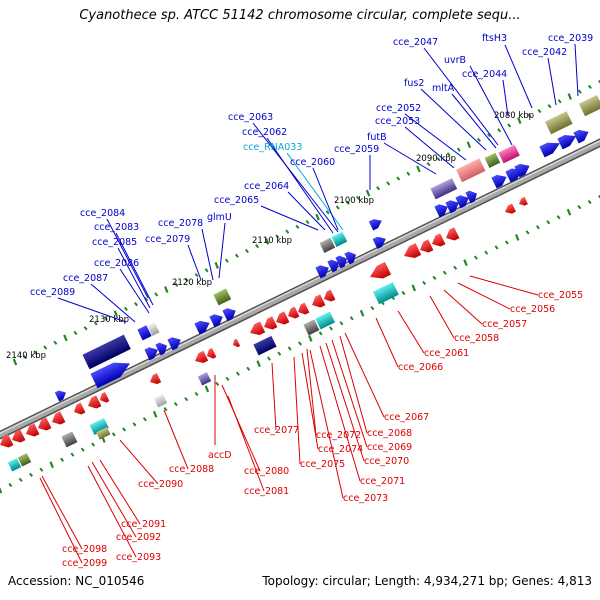 The height and width of the screenshot is (600, 600). What do you see at coordinates (446, 353) in the screenshot?
I see `reverse-gene-label: cce_2061` at bounding box center [446, 353].